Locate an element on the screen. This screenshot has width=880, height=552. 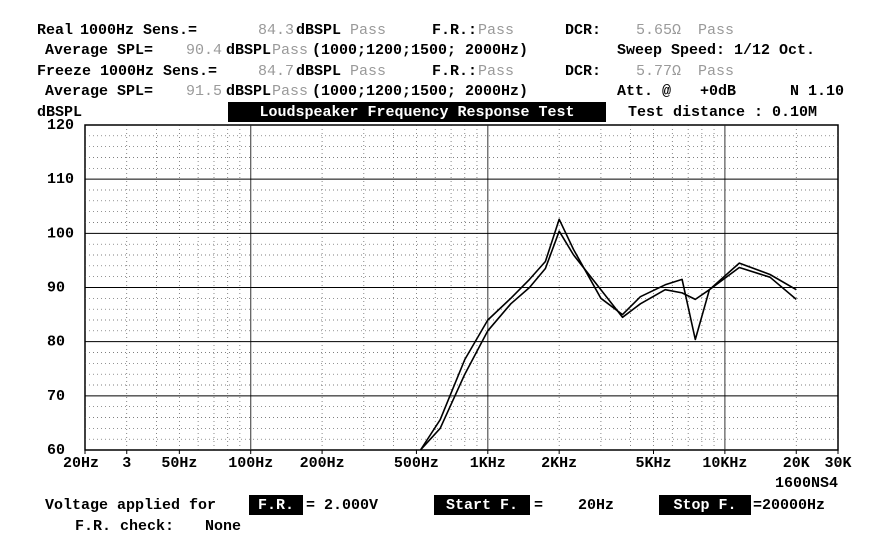
y-tick-label: 60 is located at coordinates (56, 450).